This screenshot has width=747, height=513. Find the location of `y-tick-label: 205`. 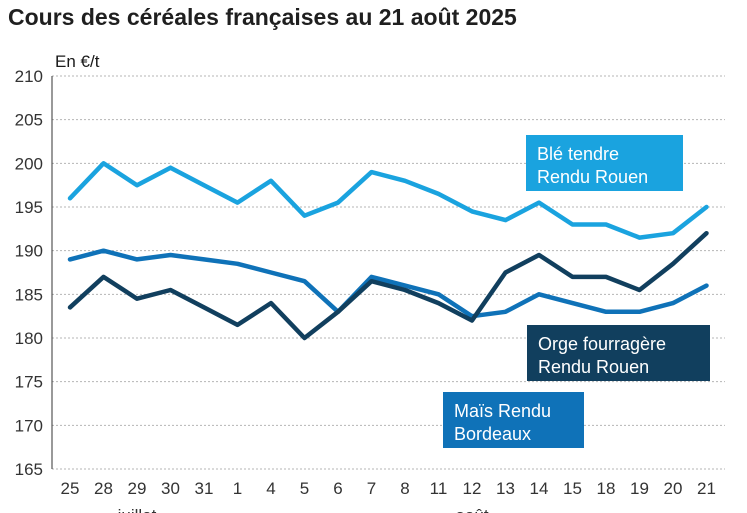

y-tick-label: 205 is located at coordinates (29, 120).